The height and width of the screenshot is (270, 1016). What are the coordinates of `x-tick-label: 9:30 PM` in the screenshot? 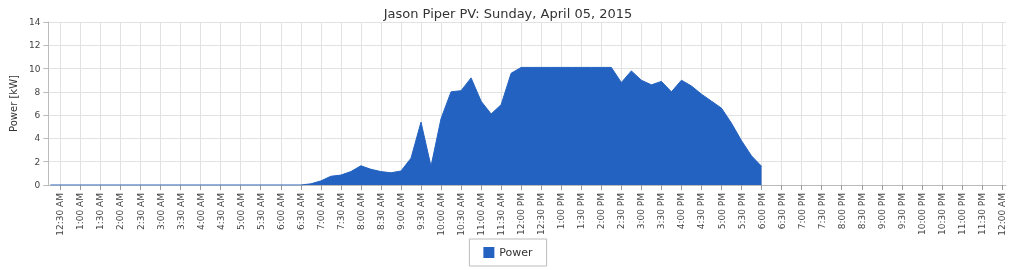 It's located at (901, 211).